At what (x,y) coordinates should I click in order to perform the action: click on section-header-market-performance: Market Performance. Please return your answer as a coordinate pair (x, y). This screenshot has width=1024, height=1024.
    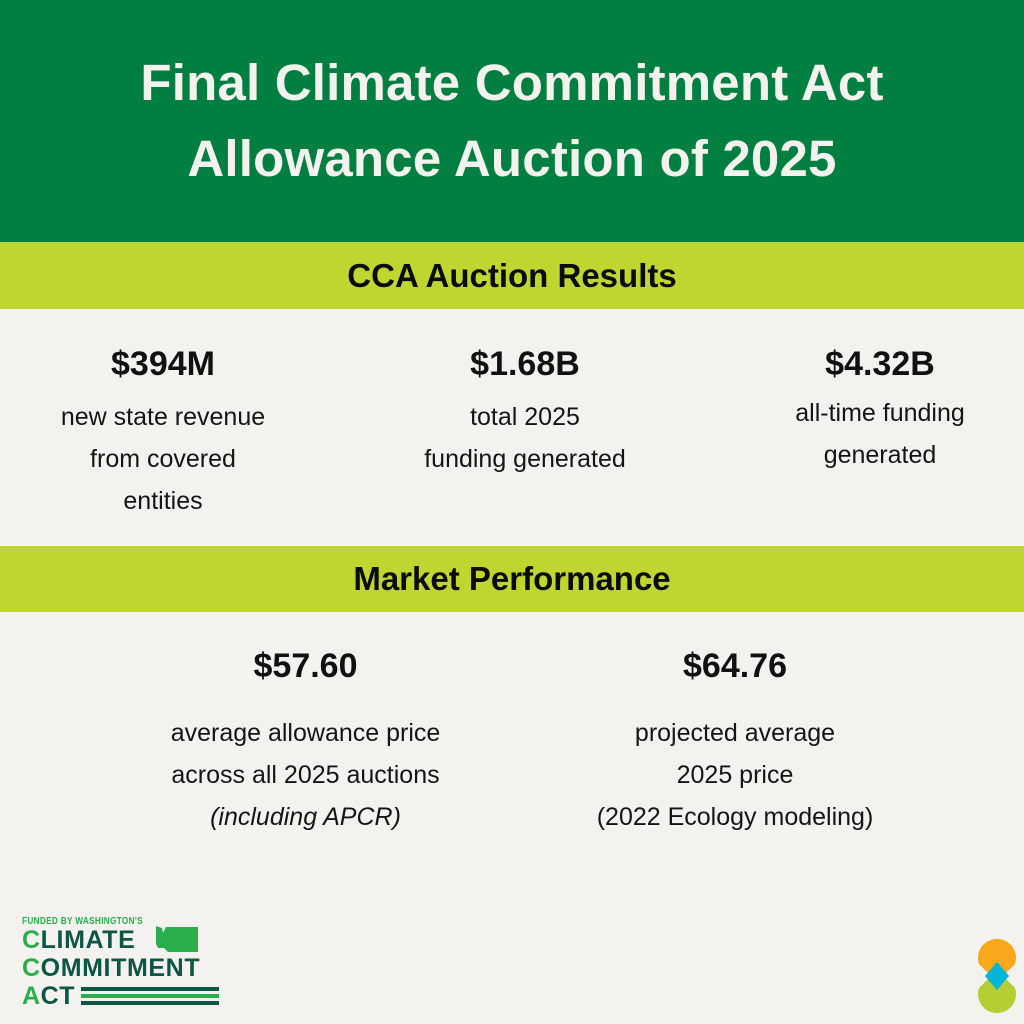
    Looking at the image, I should click on (512, 579).